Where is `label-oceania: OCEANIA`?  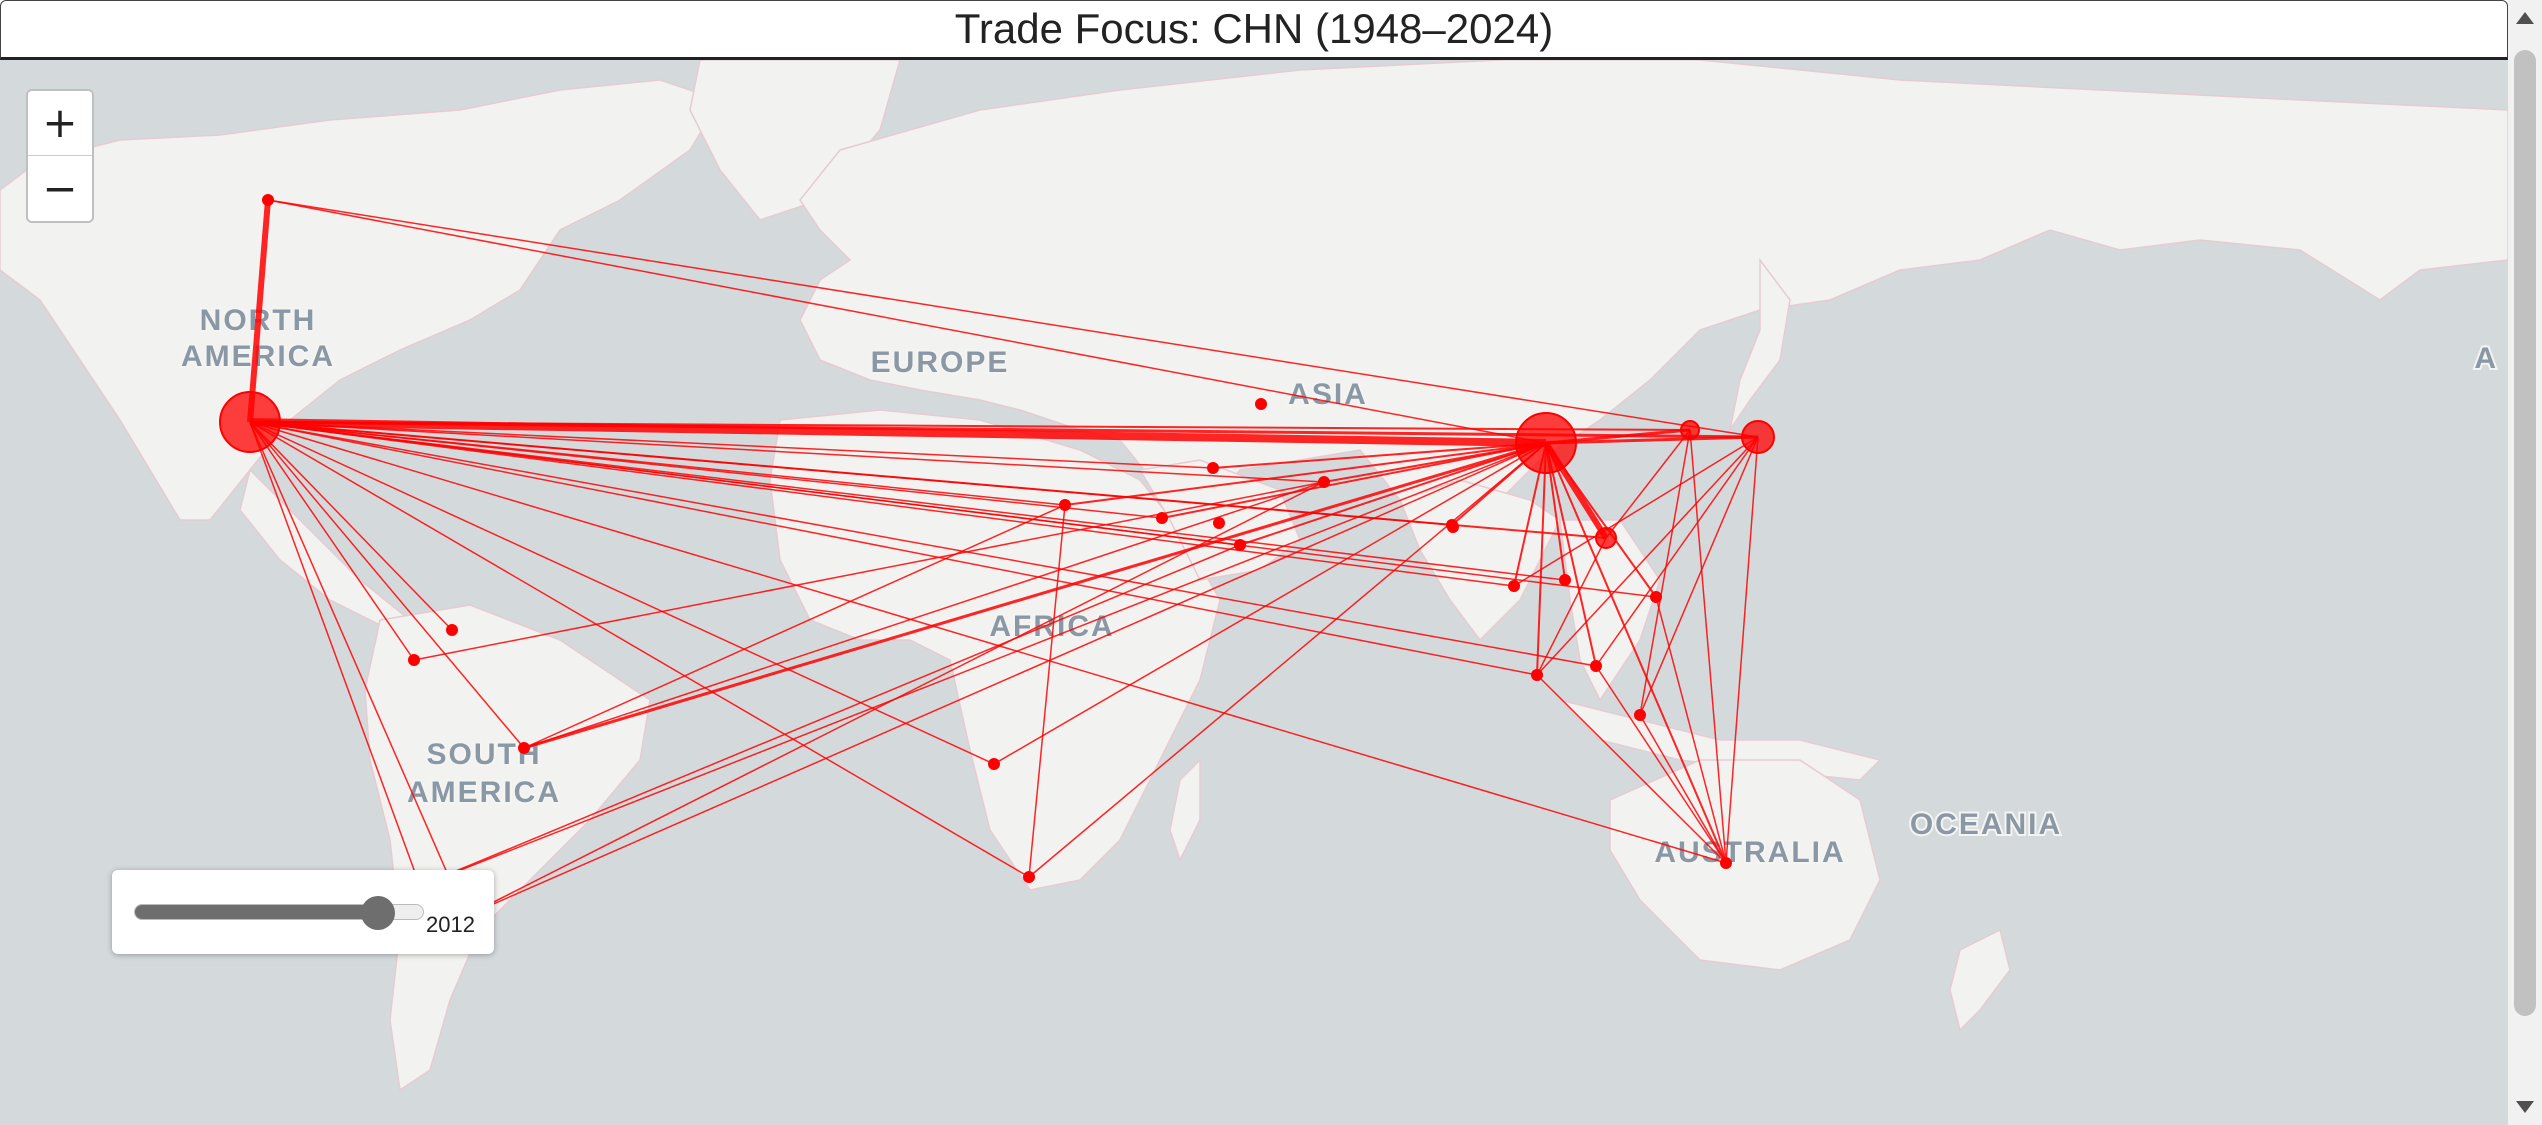
label-oceania: OCEANIA is located at coordinates (1986, 824).